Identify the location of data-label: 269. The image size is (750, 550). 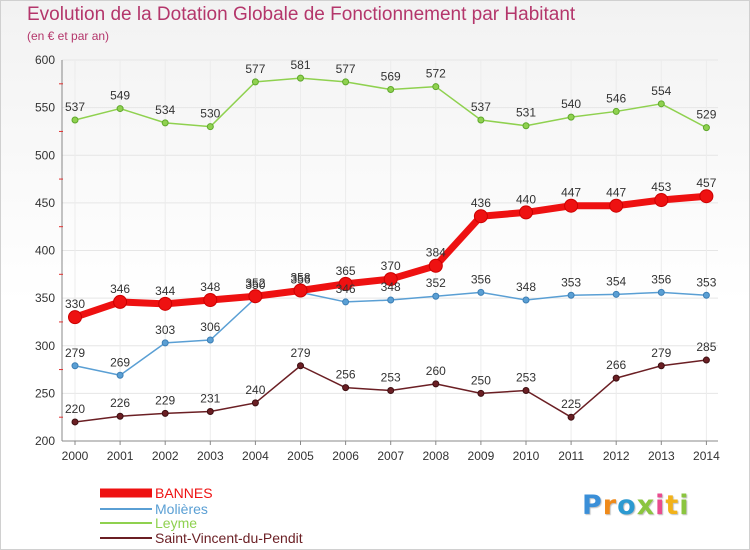
(120, 362).